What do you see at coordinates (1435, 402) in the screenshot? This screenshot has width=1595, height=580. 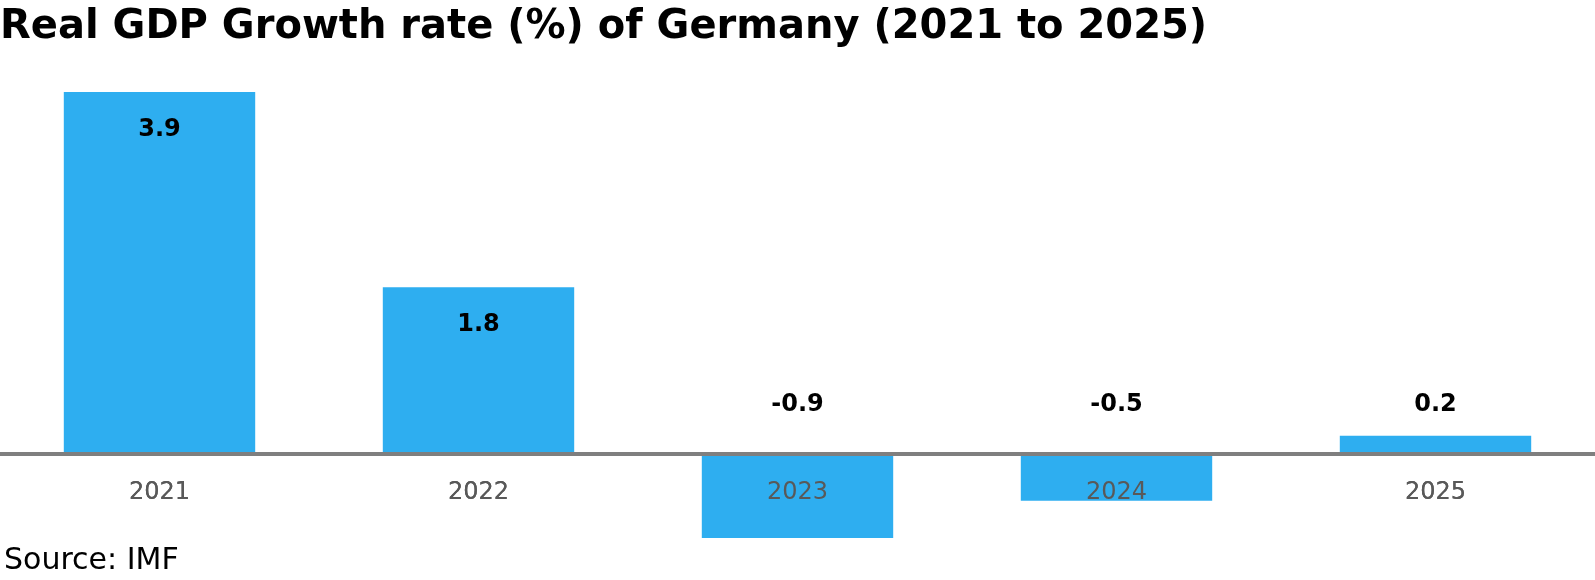 I see `data-label: 0.2` at bounding box center [1435, 402].